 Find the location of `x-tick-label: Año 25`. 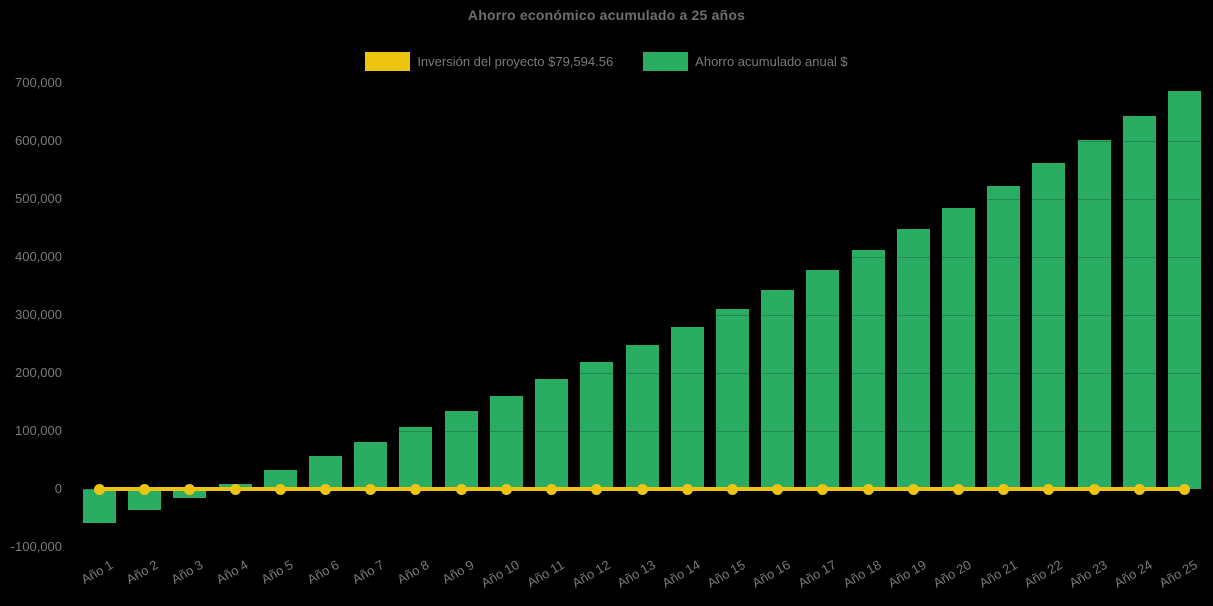

x-tick-label: Año 25 is located at coordinates (1178, 574).